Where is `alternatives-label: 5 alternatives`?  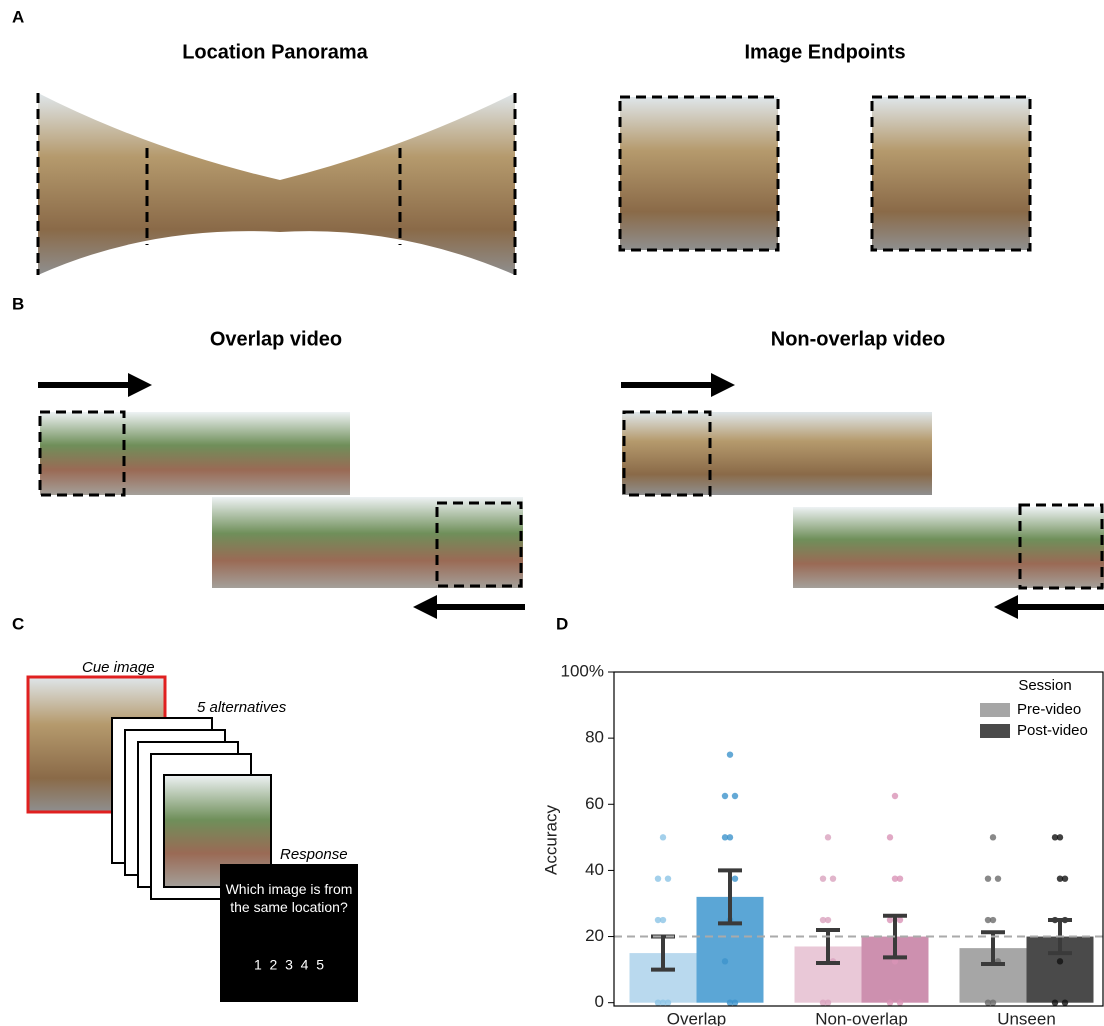
alternatives-label: 5 alternatives is located at coordinates (242, 707).